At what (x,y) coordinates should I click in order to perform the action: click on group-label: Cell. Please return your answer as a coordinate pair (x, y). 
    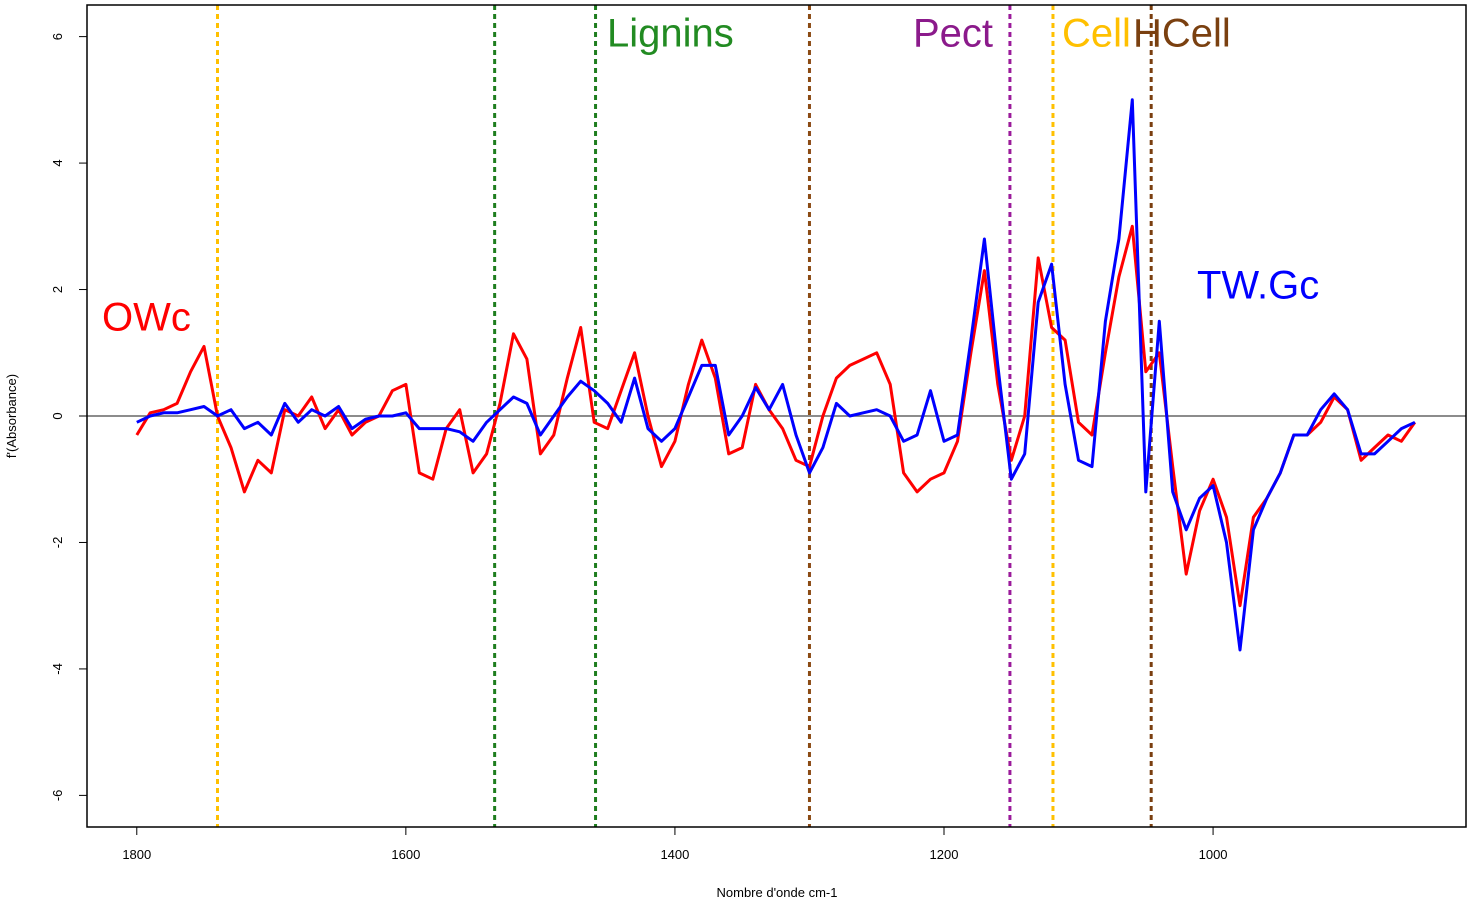
    Looking at the image, I should click on (1096, 34).